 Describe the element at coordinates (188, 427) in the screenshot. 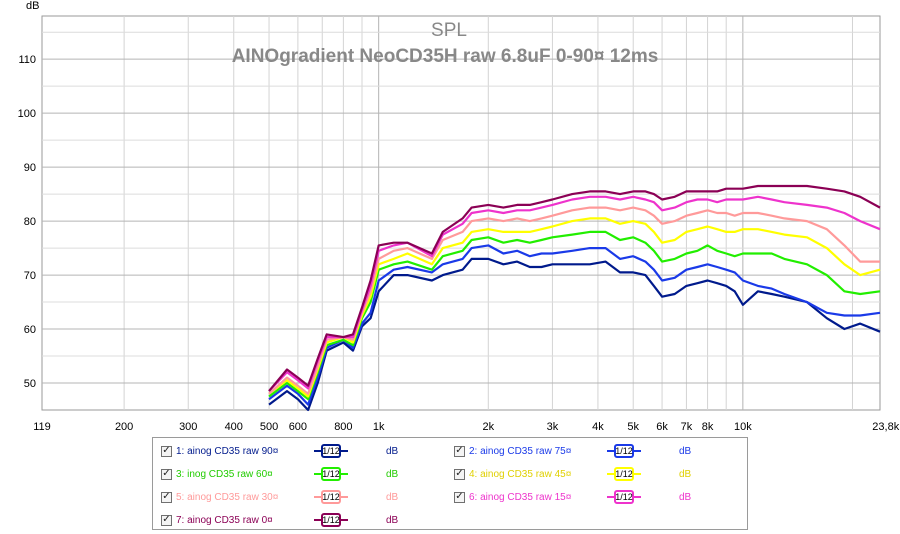

I see `x-tick-label: 300` at that location.